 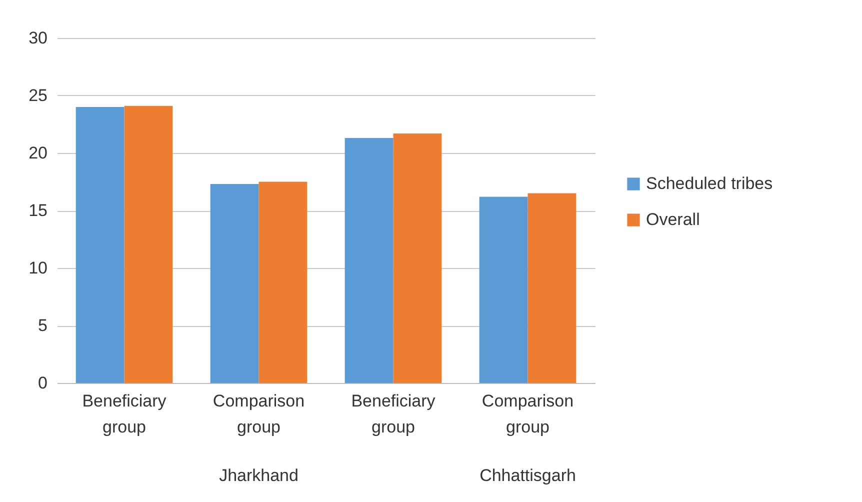 What do you see at coordinates (43, 383) in the screenshot?
I see `y-tick-label: 0` at bounding box center [43, 383].